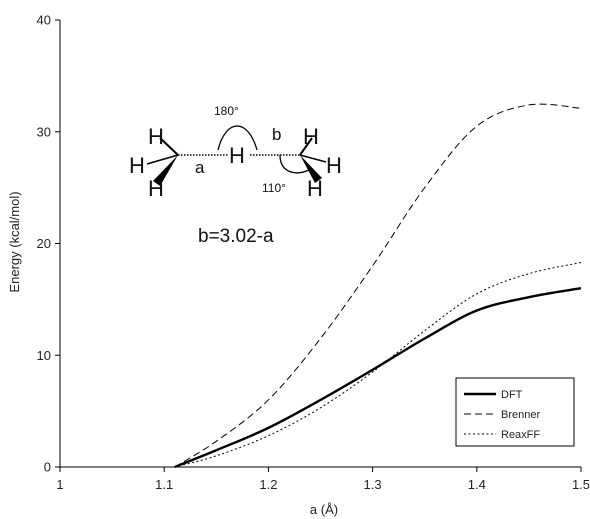  I want to click on h-right-mid: H, so click(334, 165).